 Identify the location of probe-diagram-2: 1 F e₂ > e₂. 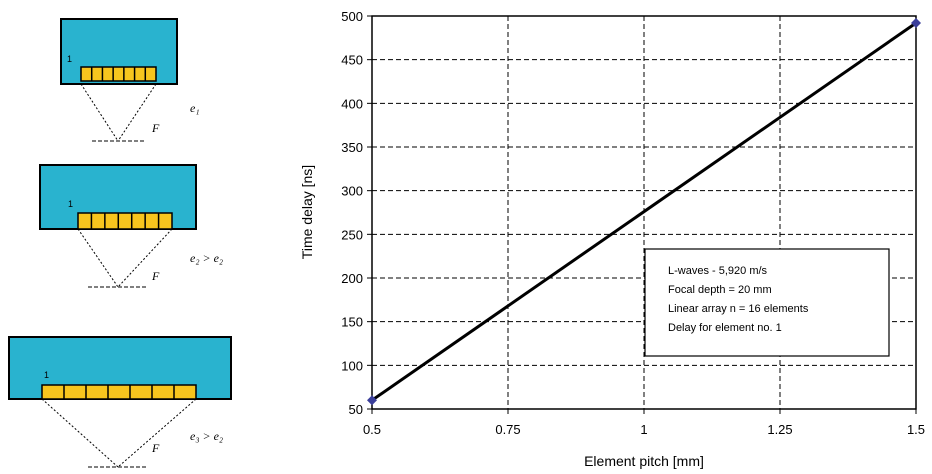
(131, 226).